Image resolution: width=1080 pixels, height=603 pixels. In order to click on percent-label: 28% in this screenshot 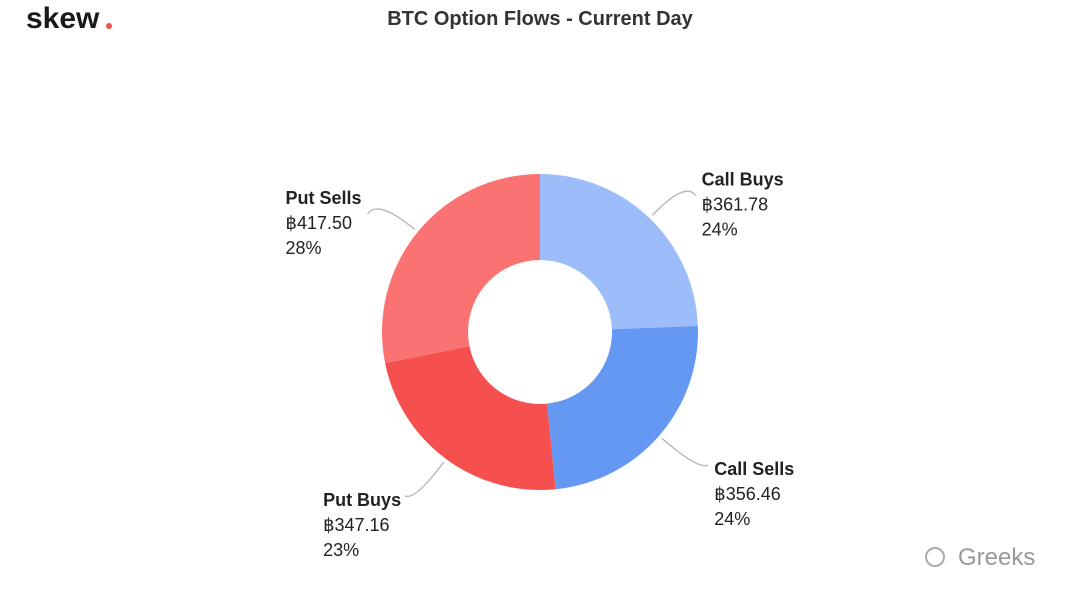, I will do `click(304, 248)`.